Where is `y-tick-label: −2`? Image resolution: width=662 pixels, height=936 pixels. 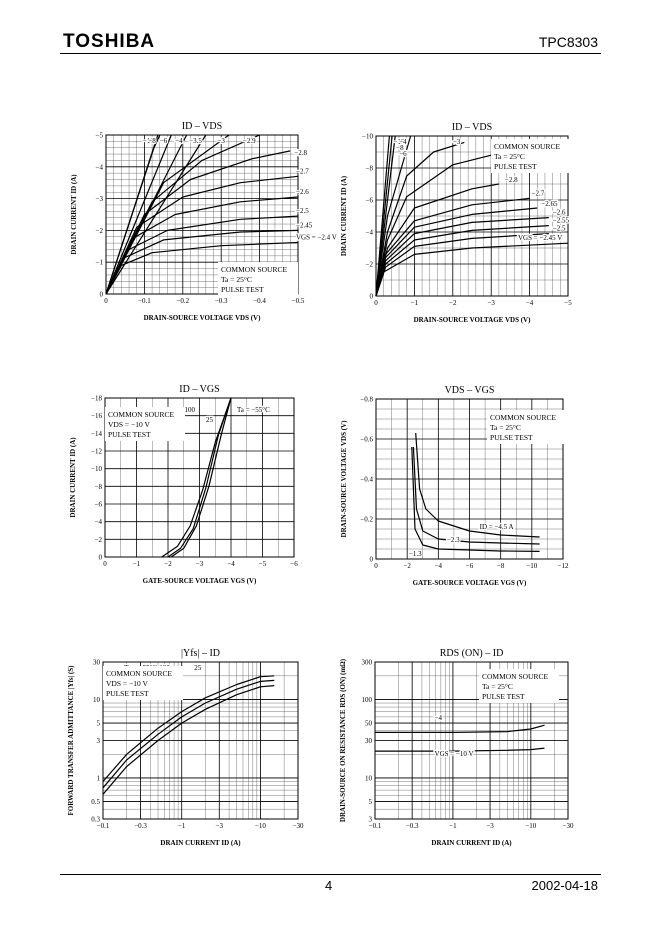 y-tick-label: −2 is located at coordinates (370, 265).